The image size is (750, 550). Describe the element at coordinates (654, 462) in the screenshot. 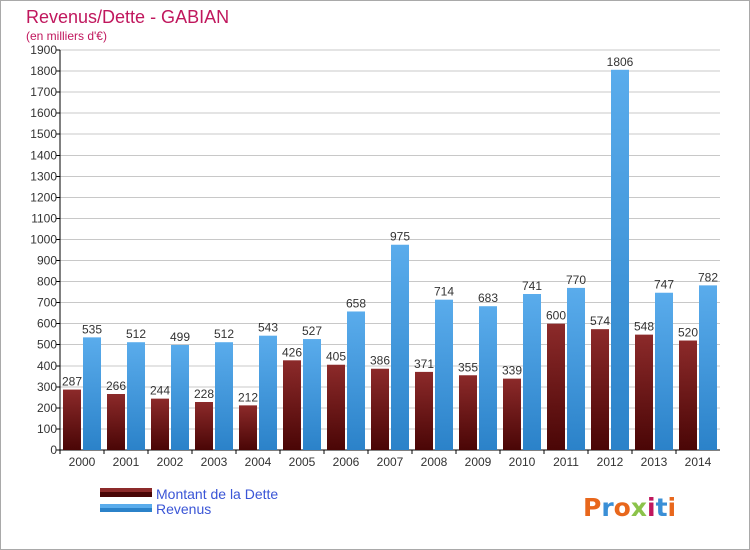

I see `x-tick-label: 2013` at that location.